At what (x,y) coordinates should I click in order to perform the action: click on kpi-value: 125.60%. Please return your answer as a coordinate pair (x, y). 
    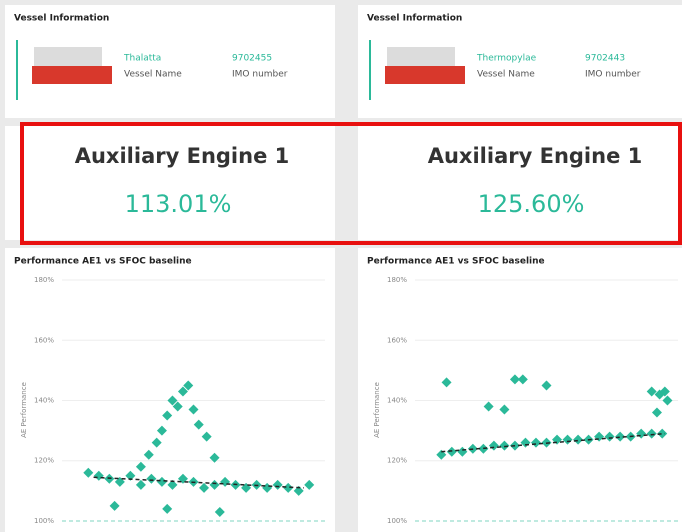
    Looking at the image, I should click on (531, 204).